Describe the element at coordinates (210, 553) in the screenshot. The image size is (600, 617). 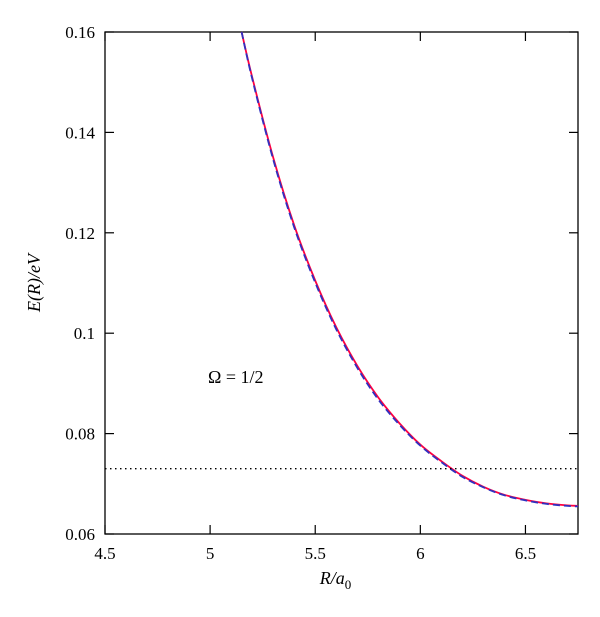
I see `x-tick-label: 5` at that location.